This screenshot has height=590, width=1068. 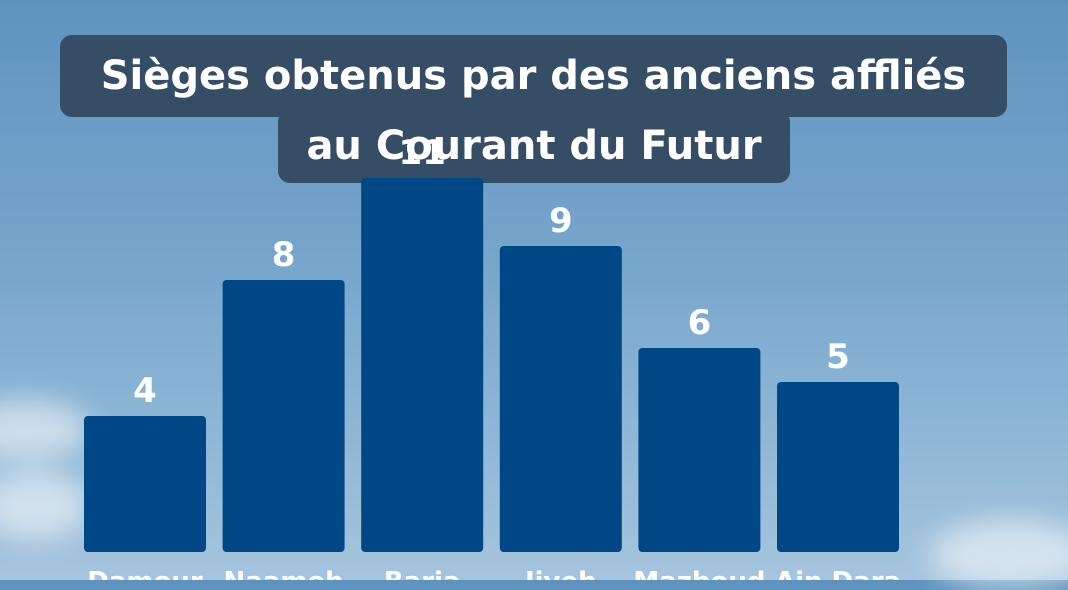 What do you see at coordinates (838, 573) in the screenshot?
I see `category-label: Ain Dara` at bounding box center [838, 573].